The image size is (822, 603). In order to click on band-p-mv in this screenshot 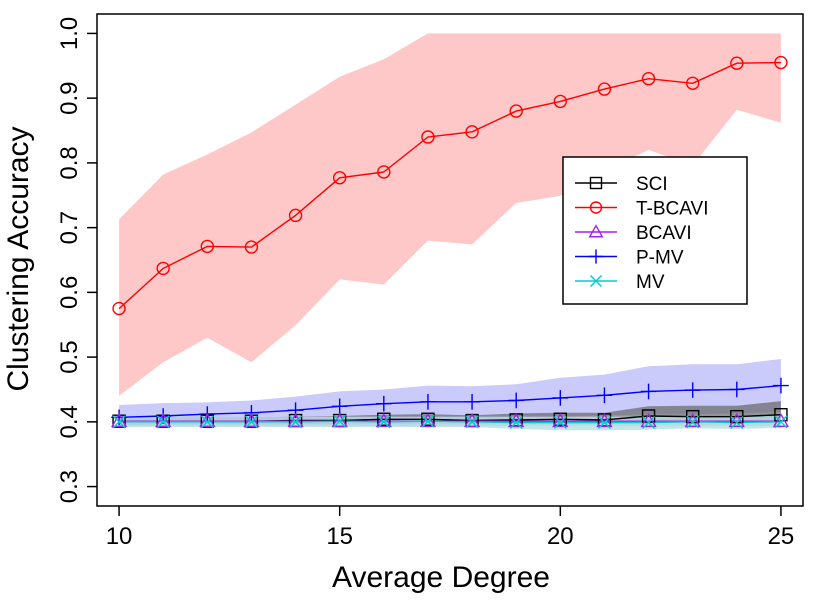, I will do `click(450, 392)`.